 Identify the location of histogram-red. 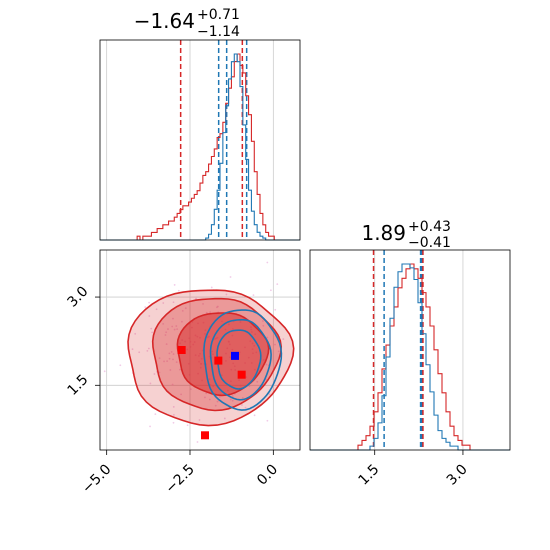
(200, 147).